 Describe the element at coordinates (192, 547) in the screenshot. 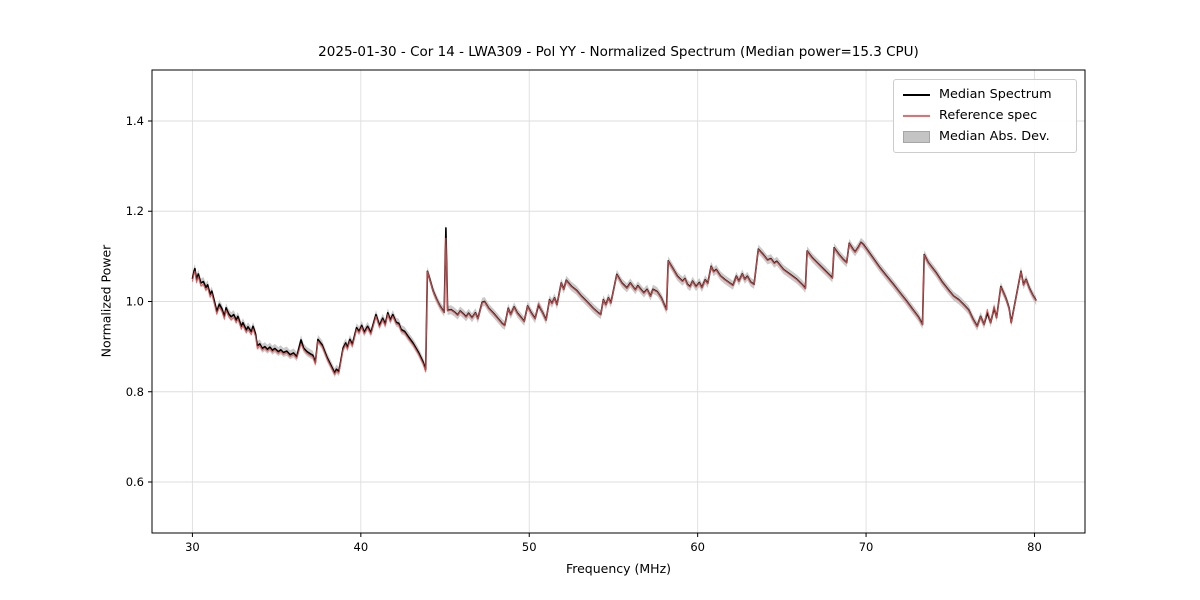

I see `x-tick-label: 30` at that location.